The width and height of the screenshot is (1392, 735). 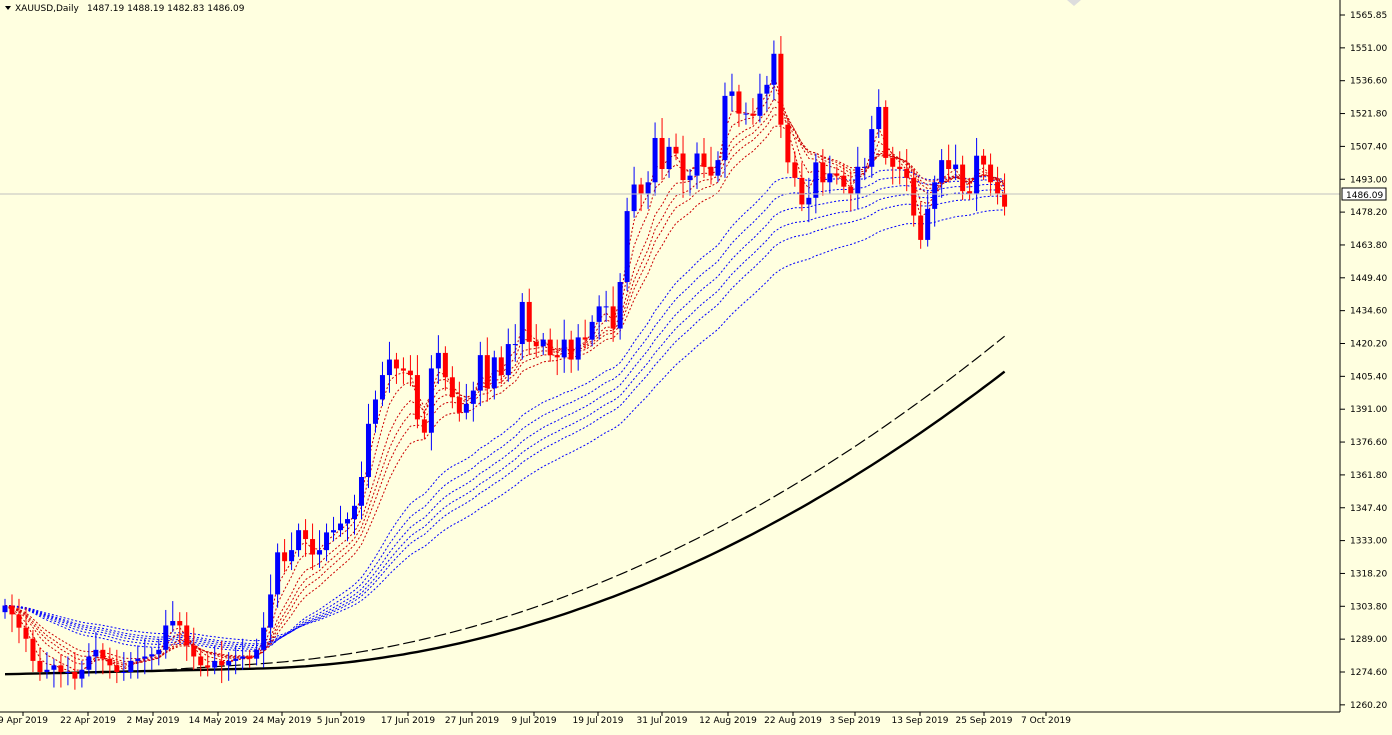 What do you see at coordinates (282, 721) in the screenshot?
I see `time-tick-label: 24 May 2019` at bounding box center [282, 721].